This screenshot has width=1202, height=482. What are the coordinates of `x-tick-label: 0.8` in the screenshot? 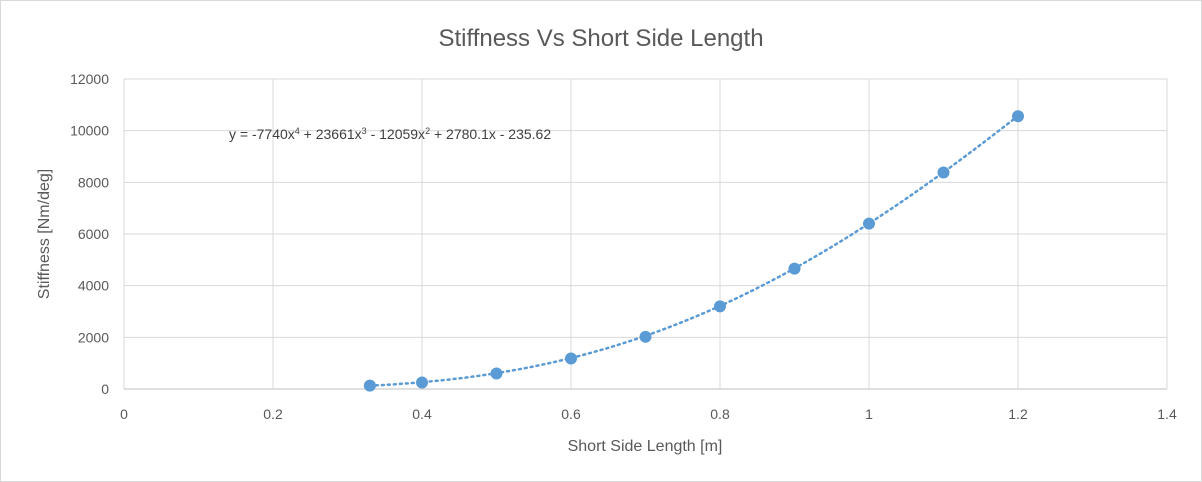 It's located at (720, 414).